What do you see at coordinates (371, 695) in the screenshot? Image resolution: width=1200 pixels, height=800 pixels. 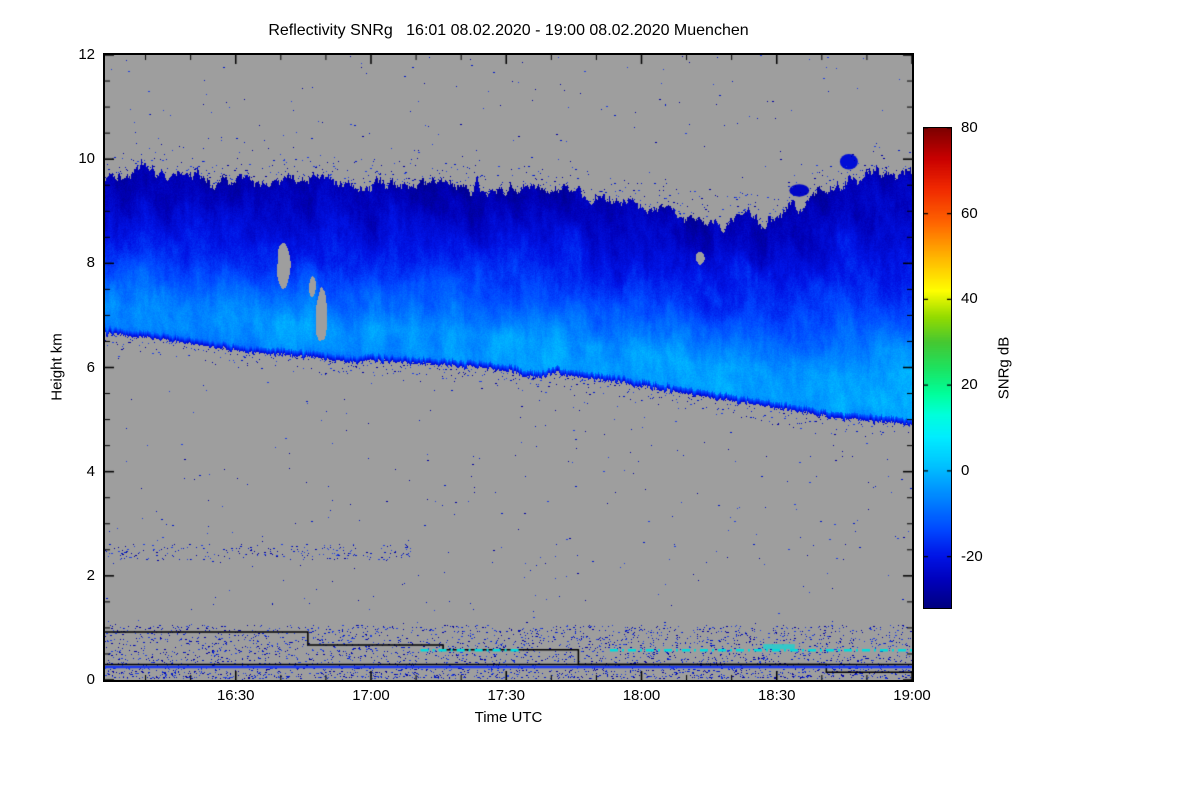 I see `x-tick-label: 17:00` at bounding box center [371, 695].